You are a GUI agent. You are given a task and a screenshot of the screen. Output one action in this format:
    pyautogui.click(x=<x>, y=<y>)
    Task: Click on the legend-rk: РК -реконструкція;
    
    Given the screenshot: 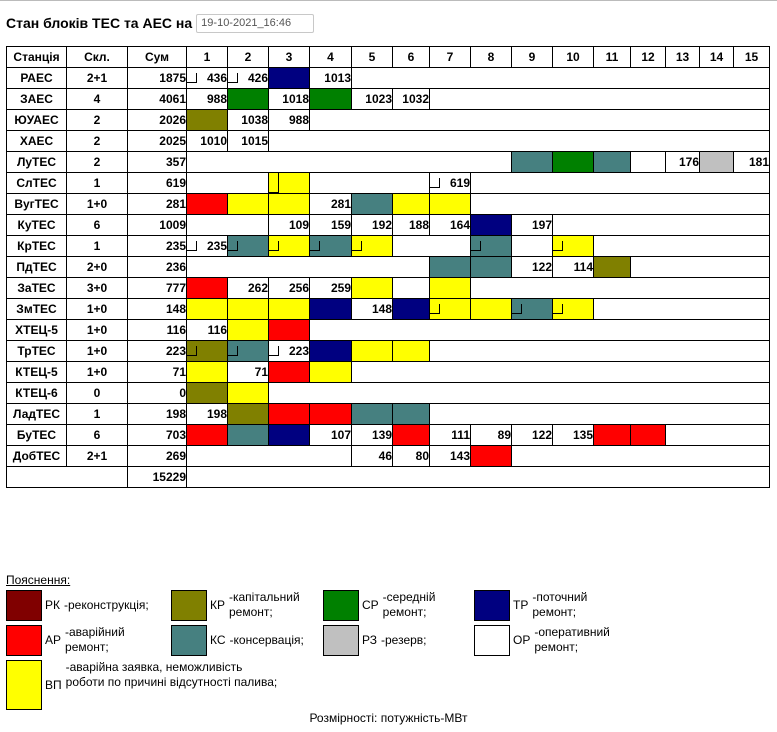 What is the action you would take?
    pyautogui.click(x=87, y=605)
    